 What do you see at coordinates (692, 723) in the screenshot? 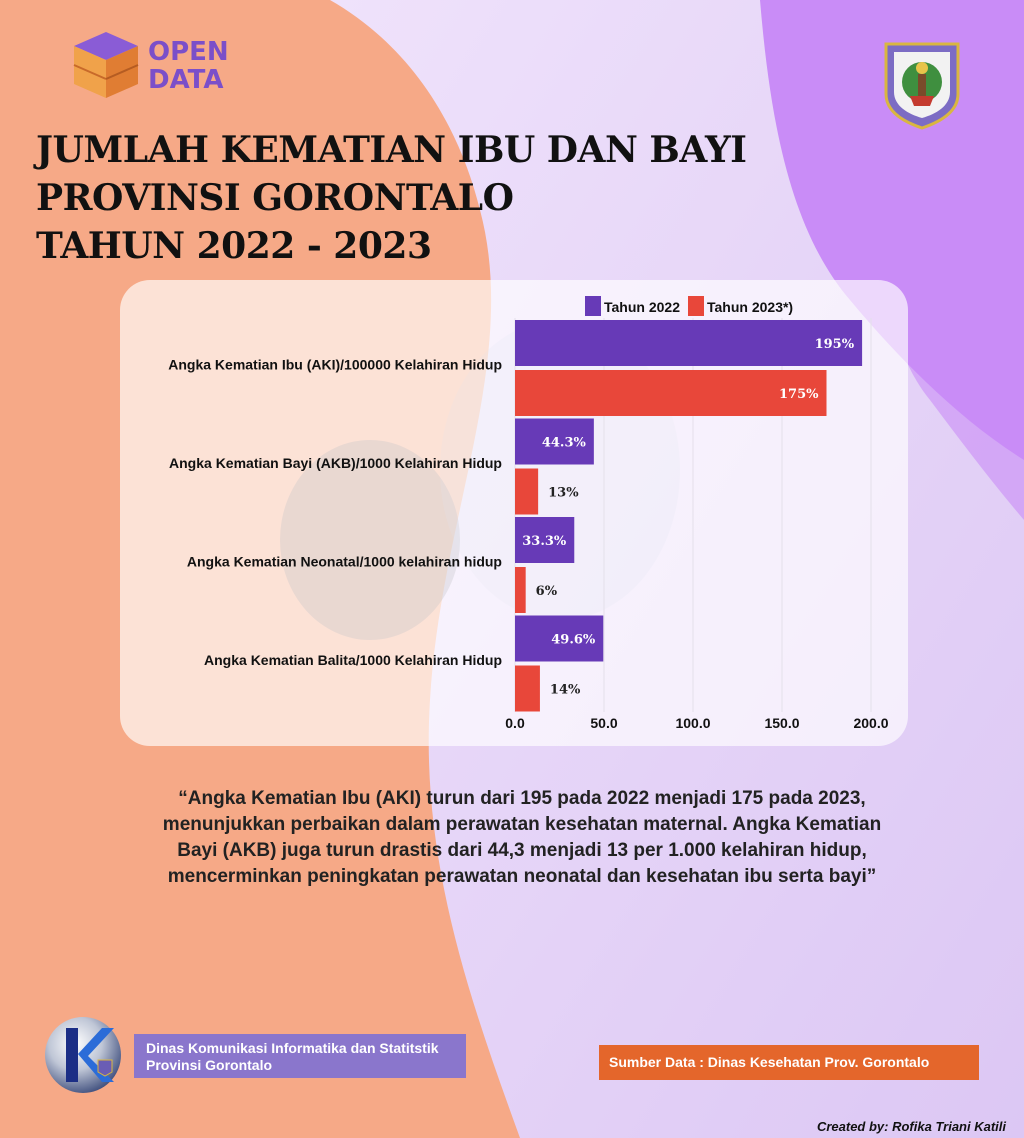
I see `x-tick-label: 100.0` at bounding box center [692, 723].